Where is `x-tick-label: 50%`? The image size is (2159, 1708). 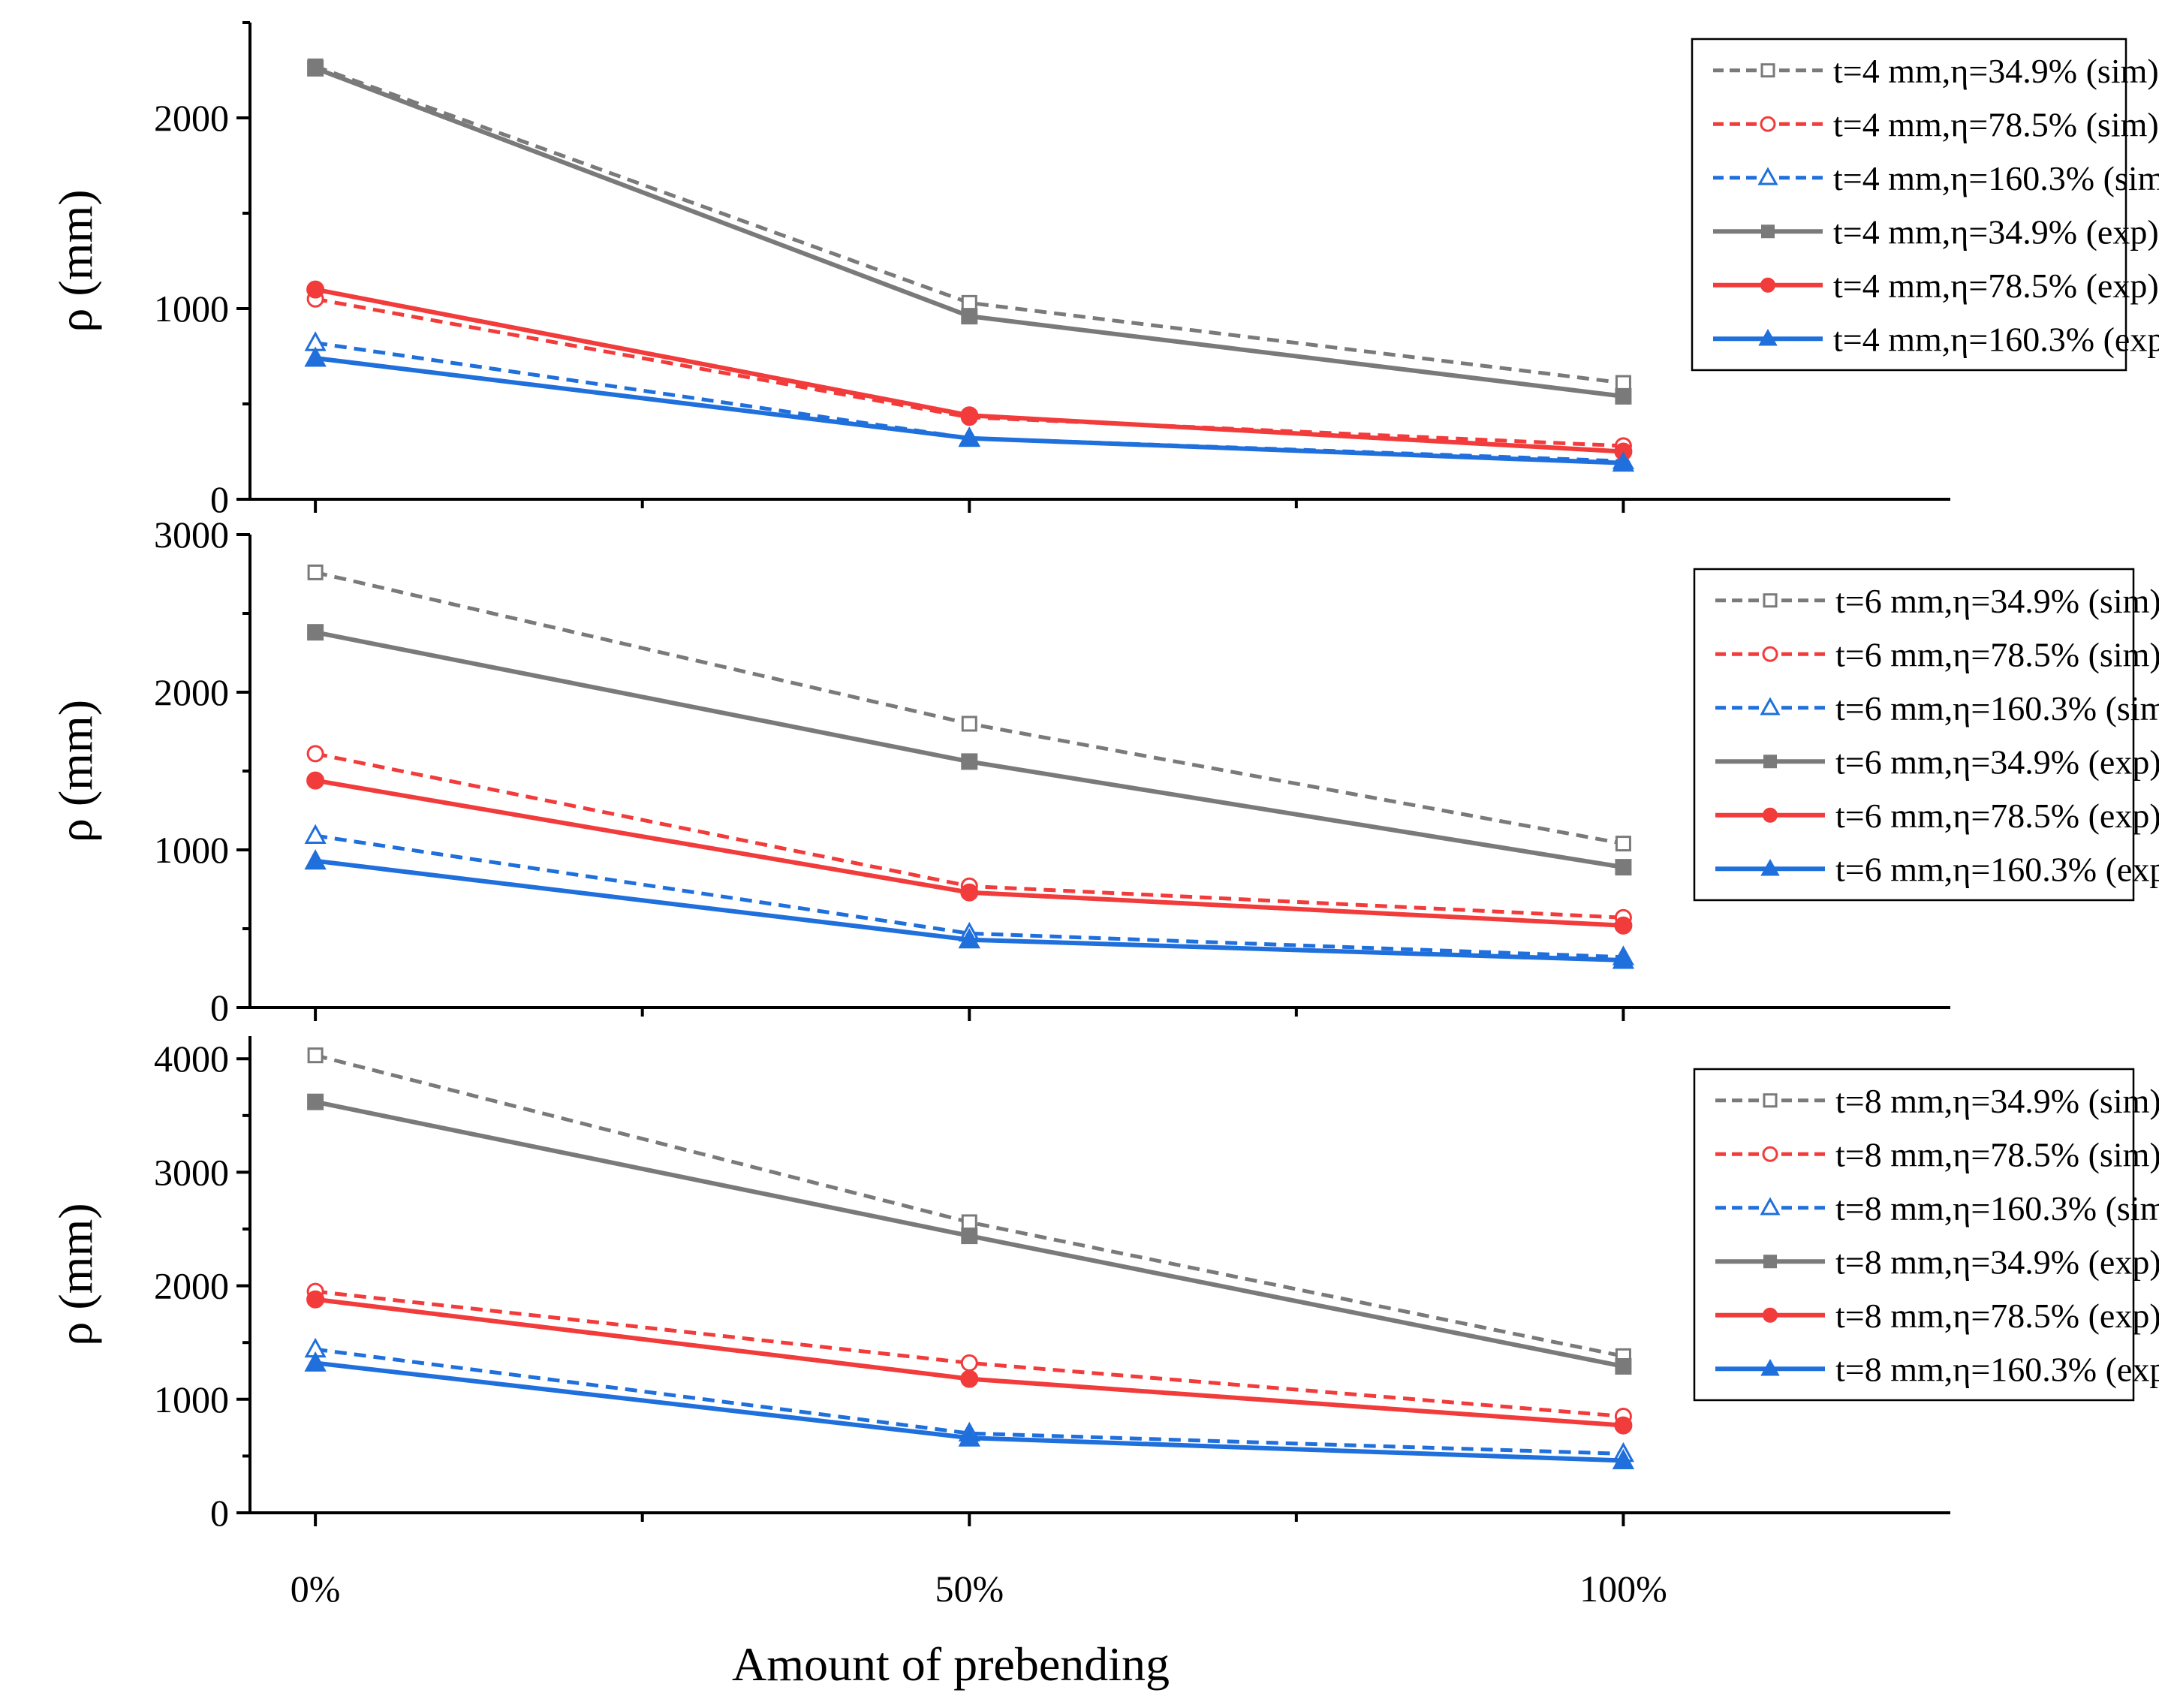
x-tick-label: 50% is located at coordinates (969, 1589).